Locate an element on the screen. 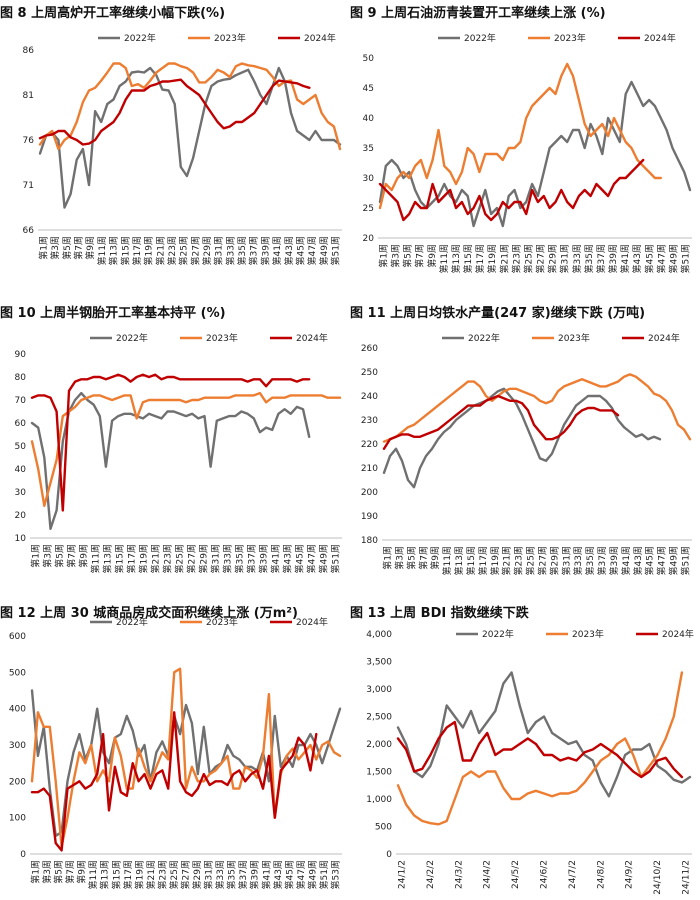 This screenshot has height=900, width=700. y-tick-label: 2,000 is located at coordinates (379, 745).